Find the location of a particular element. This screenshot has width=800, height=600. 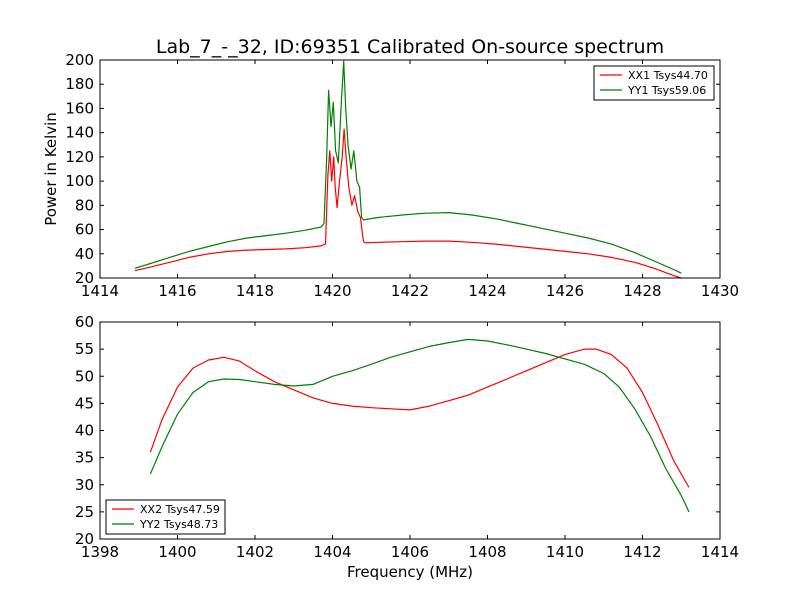

bottom-legend-box is located at coordinates (165, 517).